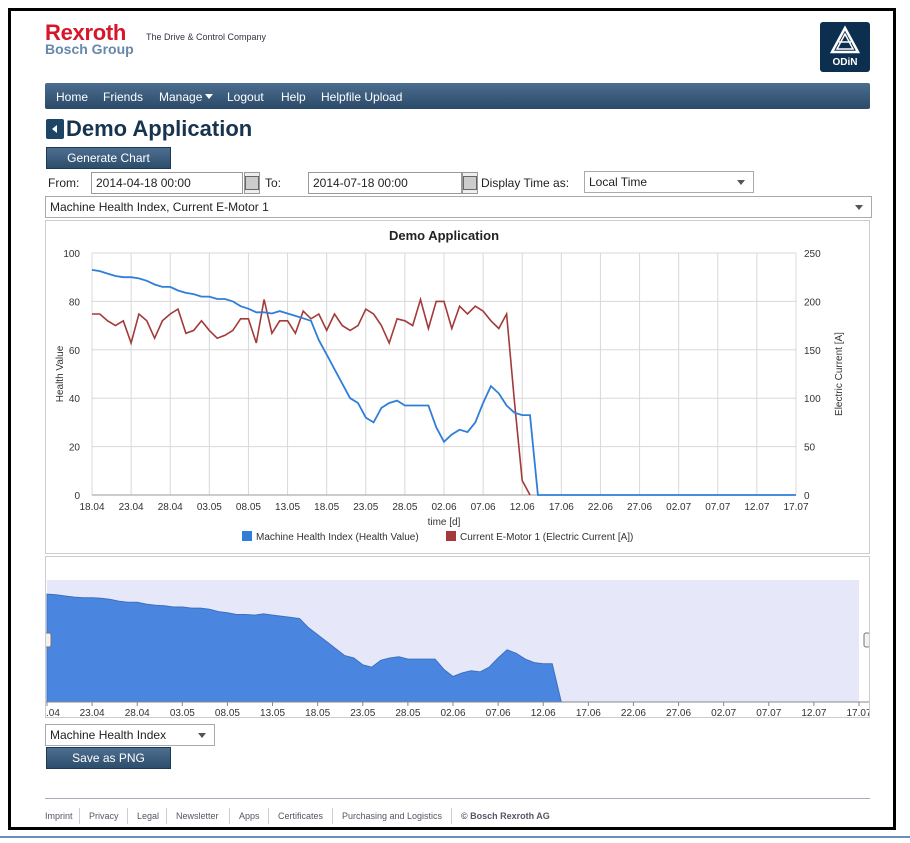 The width and height of the screenshot is (910, 843). I want to click on navigator-x-tick-label: 23.04, so click(92, 712).